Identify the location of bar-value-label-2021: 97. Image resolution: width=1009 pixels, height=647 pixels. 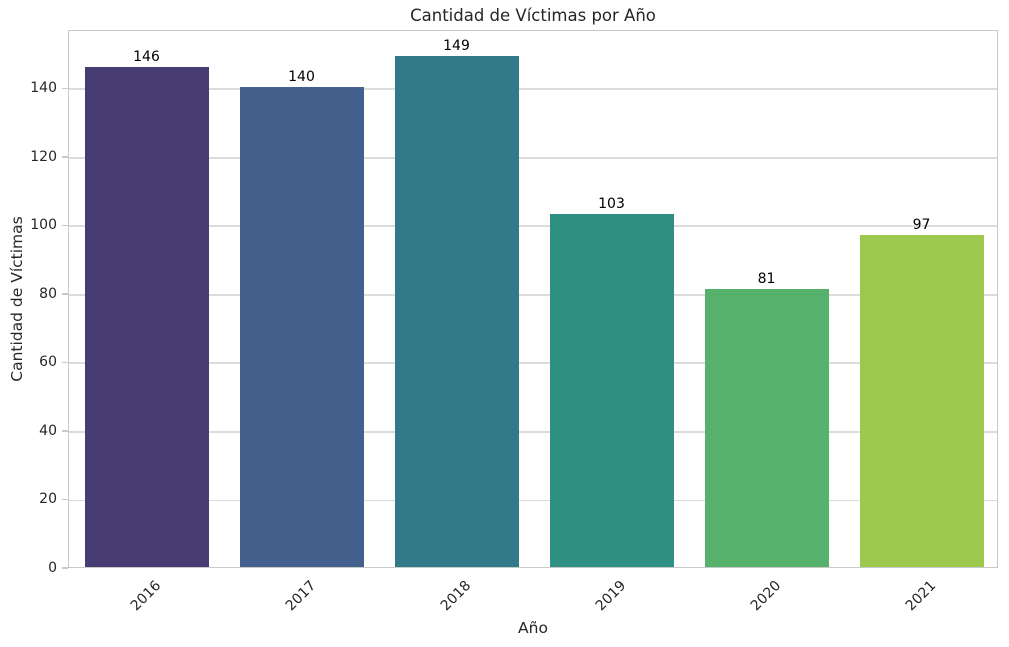
(921, 224).